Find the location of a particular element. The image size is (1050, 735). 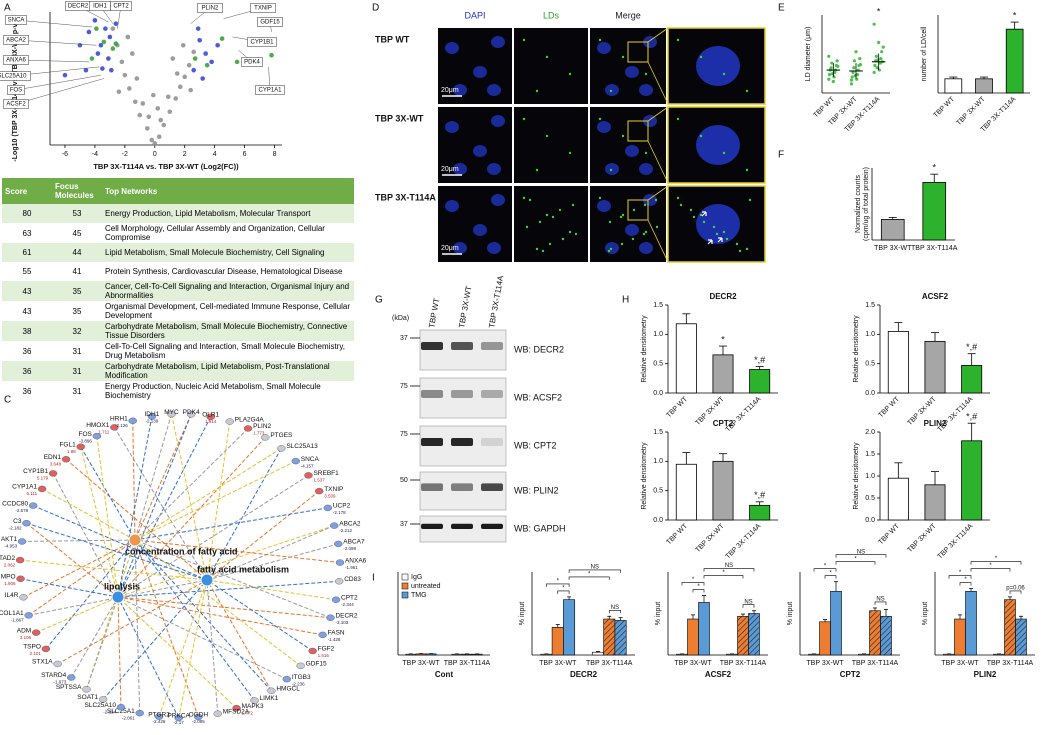

leader-line is located at coordinates (56, 42).